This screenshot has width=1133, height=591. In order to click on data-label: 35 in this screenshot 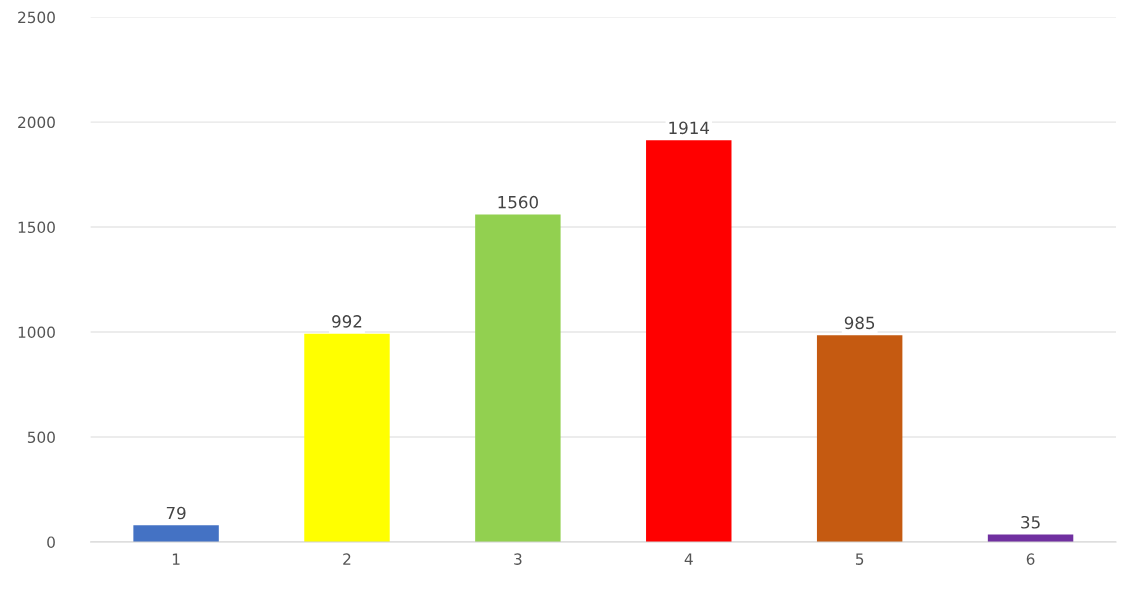, I will do `click(1030, 522)`.